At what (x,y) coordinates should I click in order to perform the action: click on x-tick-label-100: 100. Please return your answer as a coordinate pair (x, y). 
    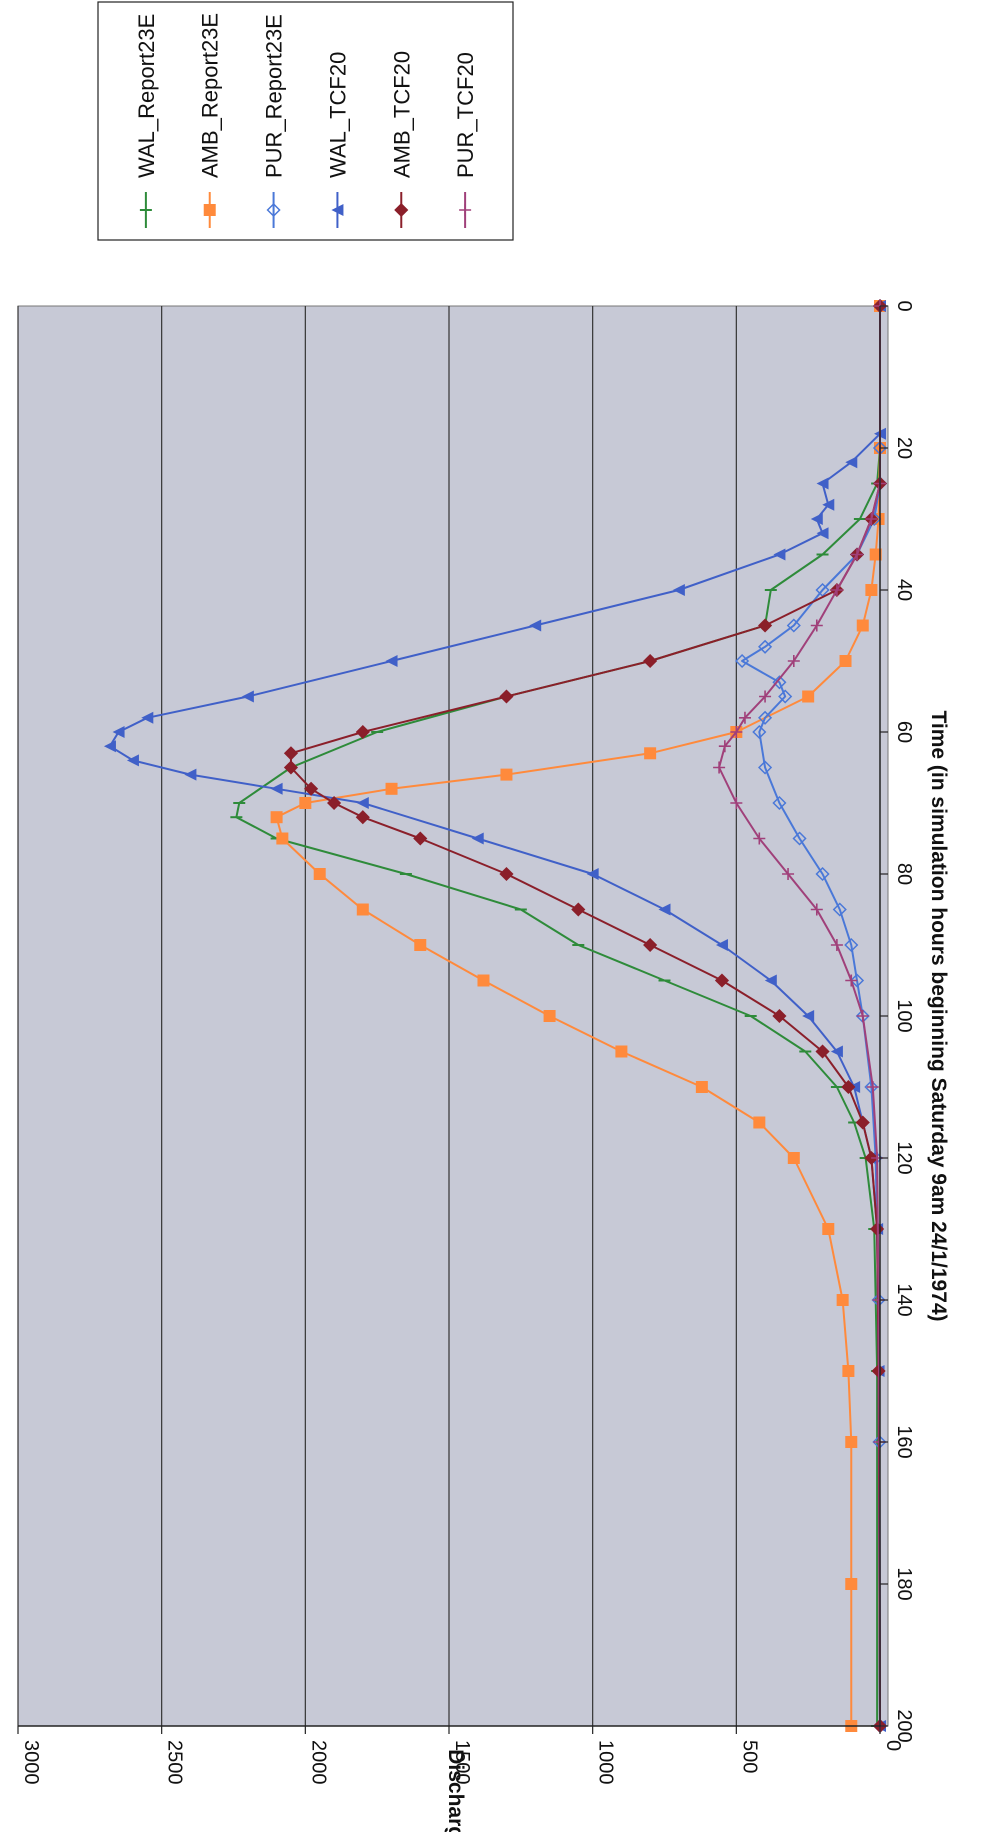
    Looking at the image, I should click on (904, 1015).